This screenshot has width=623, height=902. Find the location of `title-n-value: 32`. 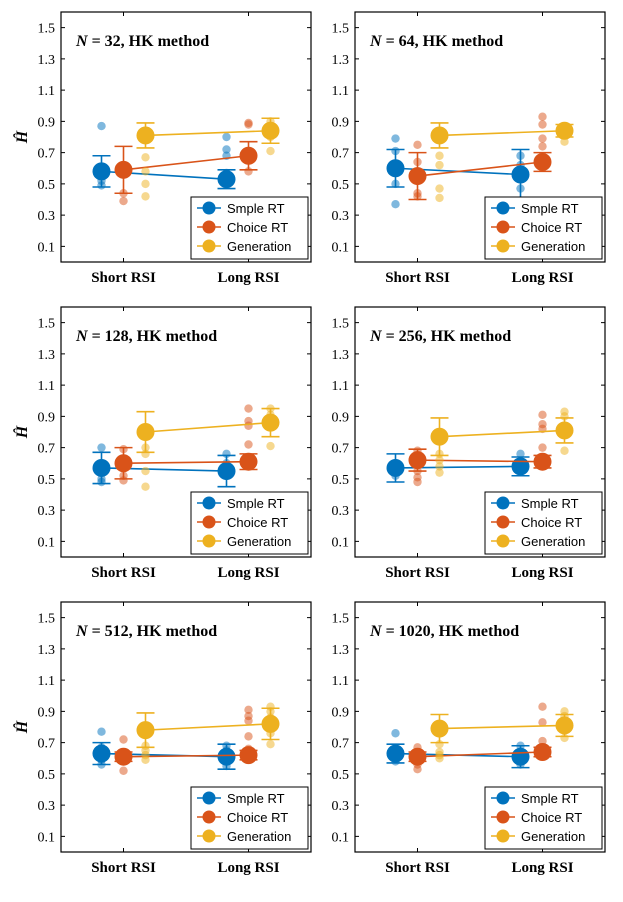

title-n-value: 32 is located at coordinates (113, 41).